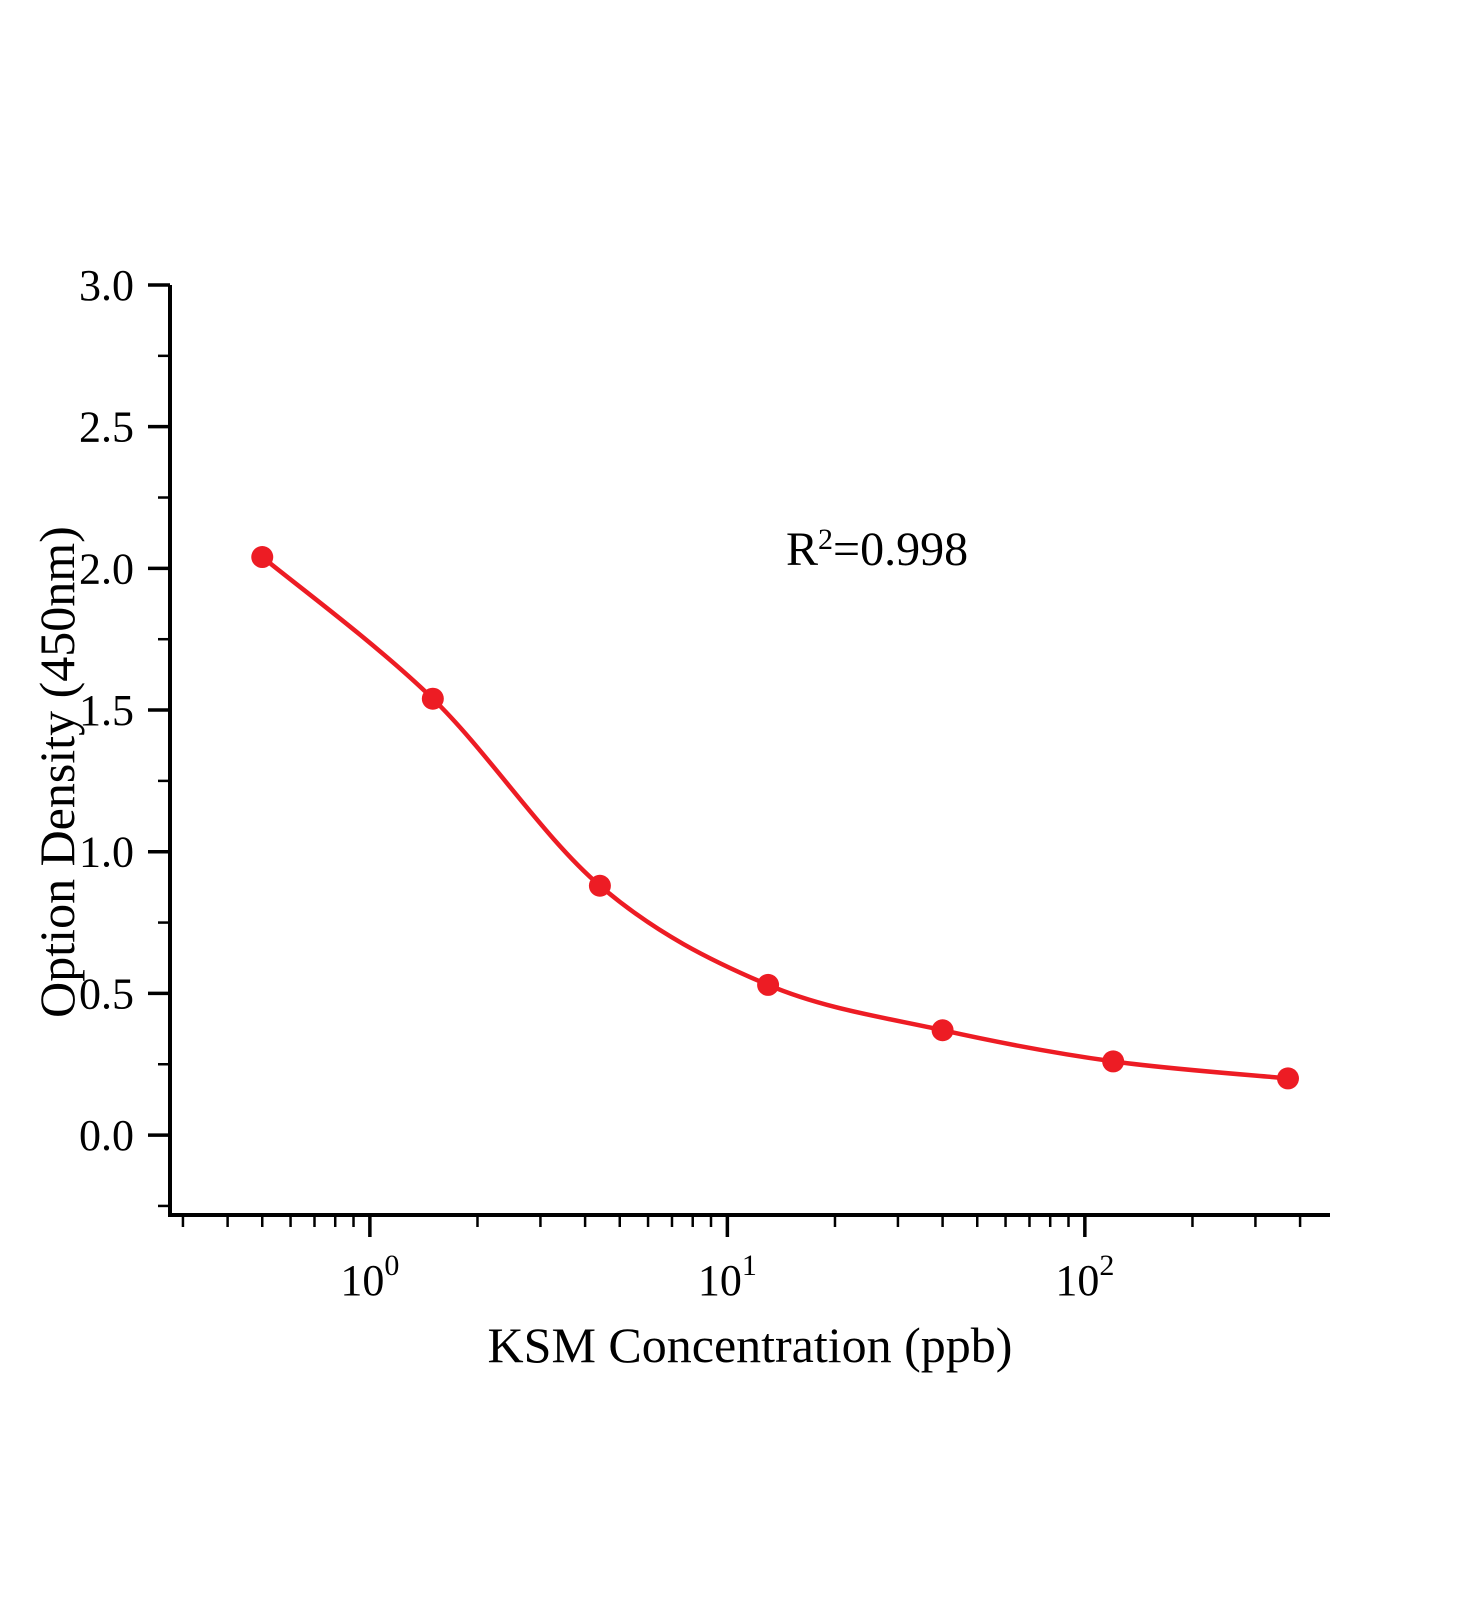 The image size is (1472, 1600). I want to click on x-tick-label: 10¹, so click(727, 1277).